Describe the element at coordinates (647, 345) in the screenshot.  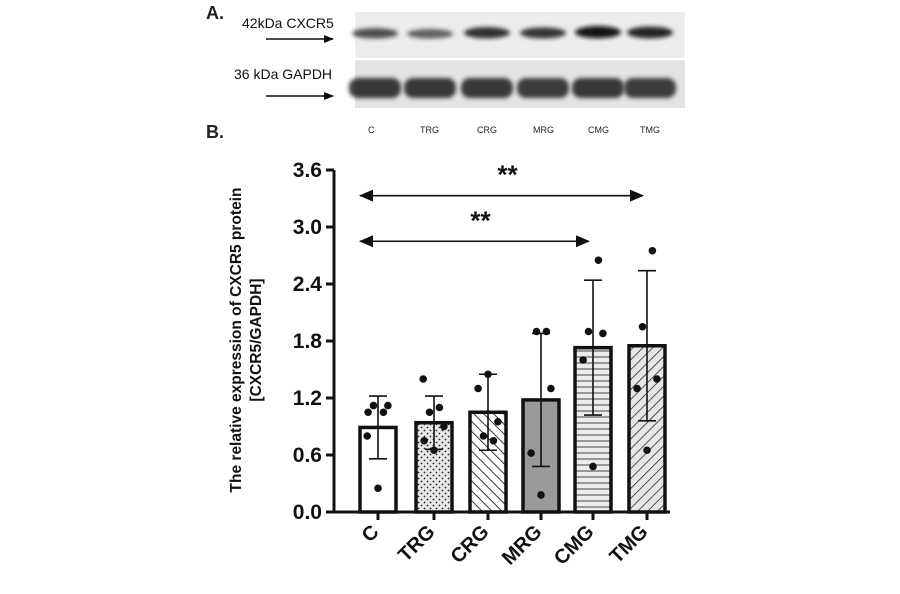
I see `error-bar-tmg` at that location.